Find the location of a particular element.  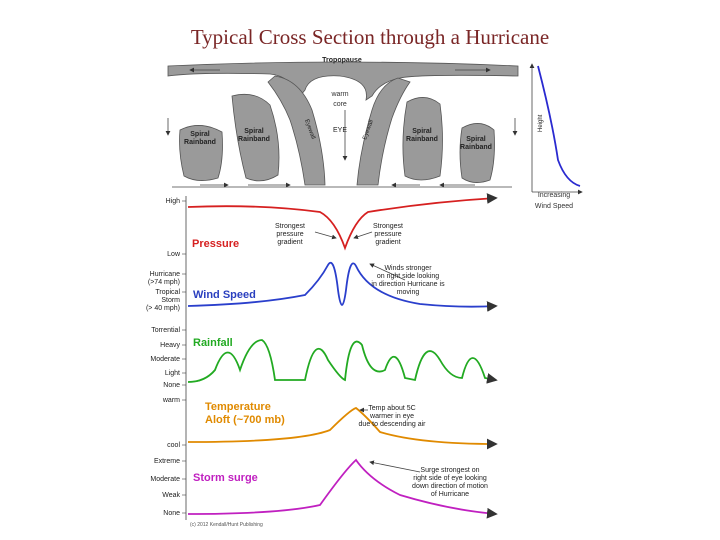

level-label: Tropical is located at coordinates (167, 292).